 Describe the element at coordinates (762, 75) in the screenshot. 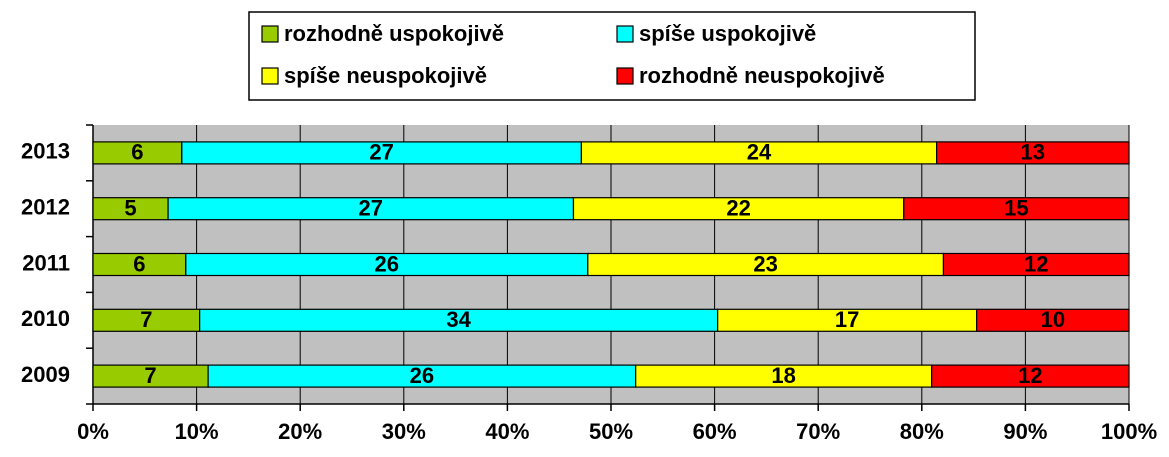

I see `legend-label: rozhodně neuspokojivě` at that location.